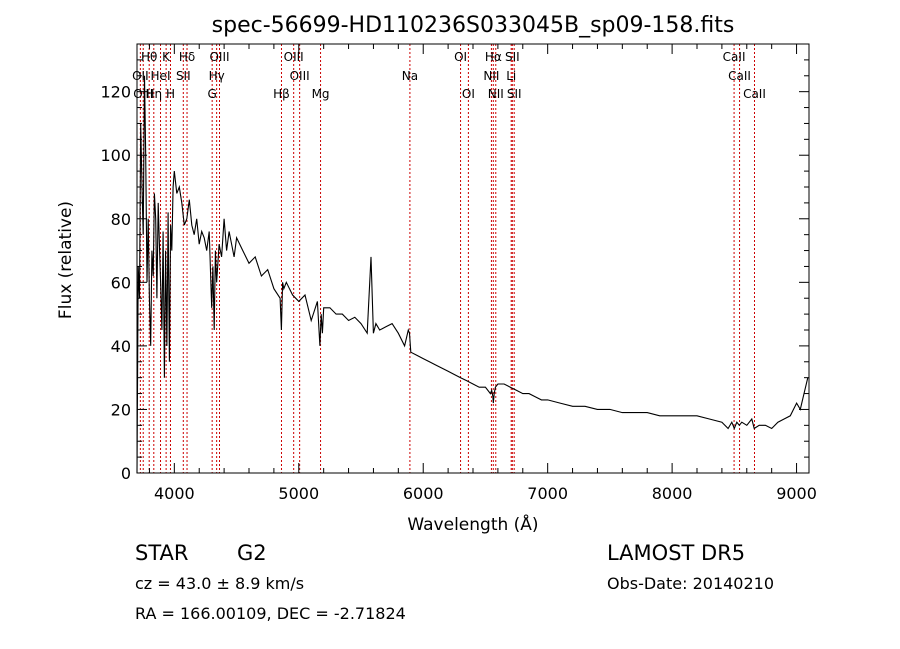  What do you see at coordinates (672, 493) in the screenshot?
I see `x-tick-label: 8000` at bounding box center [672, 493].